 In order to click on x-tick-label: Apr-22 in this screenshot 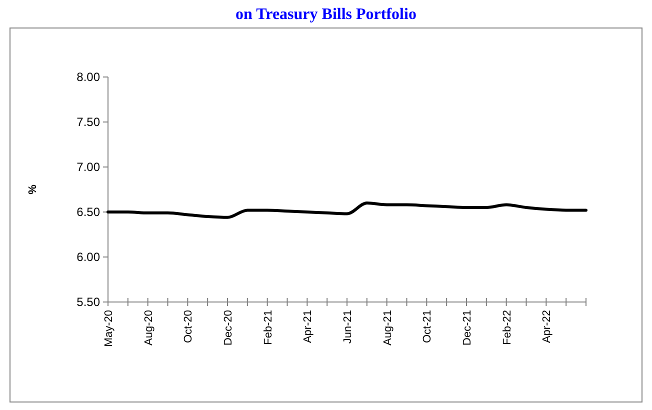, I will do `click(547, 327)`.